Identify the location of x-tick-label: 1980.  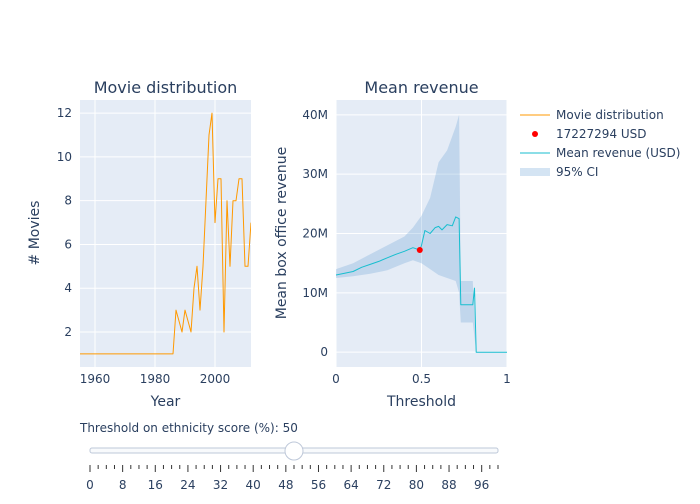
(155, 379).